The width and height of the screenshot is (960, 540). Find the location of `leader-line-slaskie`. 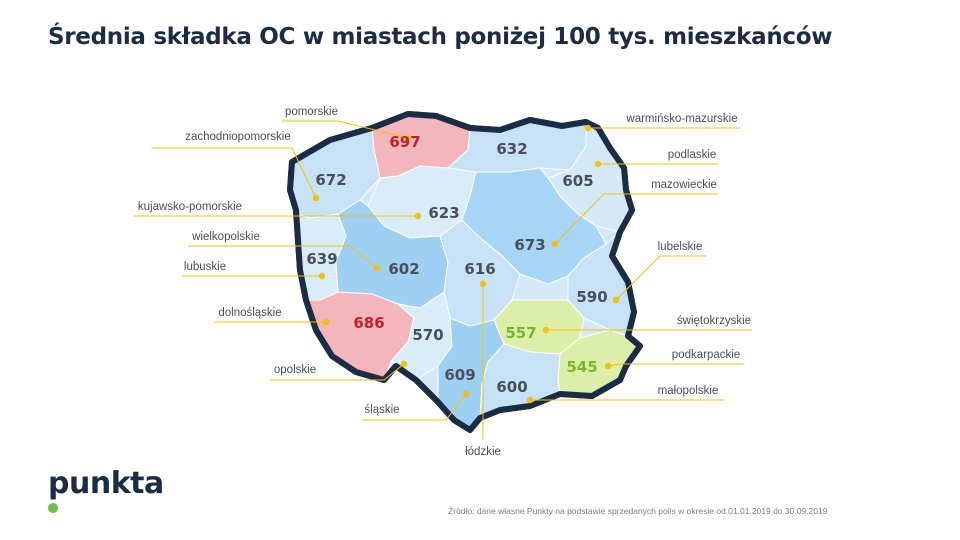

leader-line-slaskie is located at coordinates (414, 407).